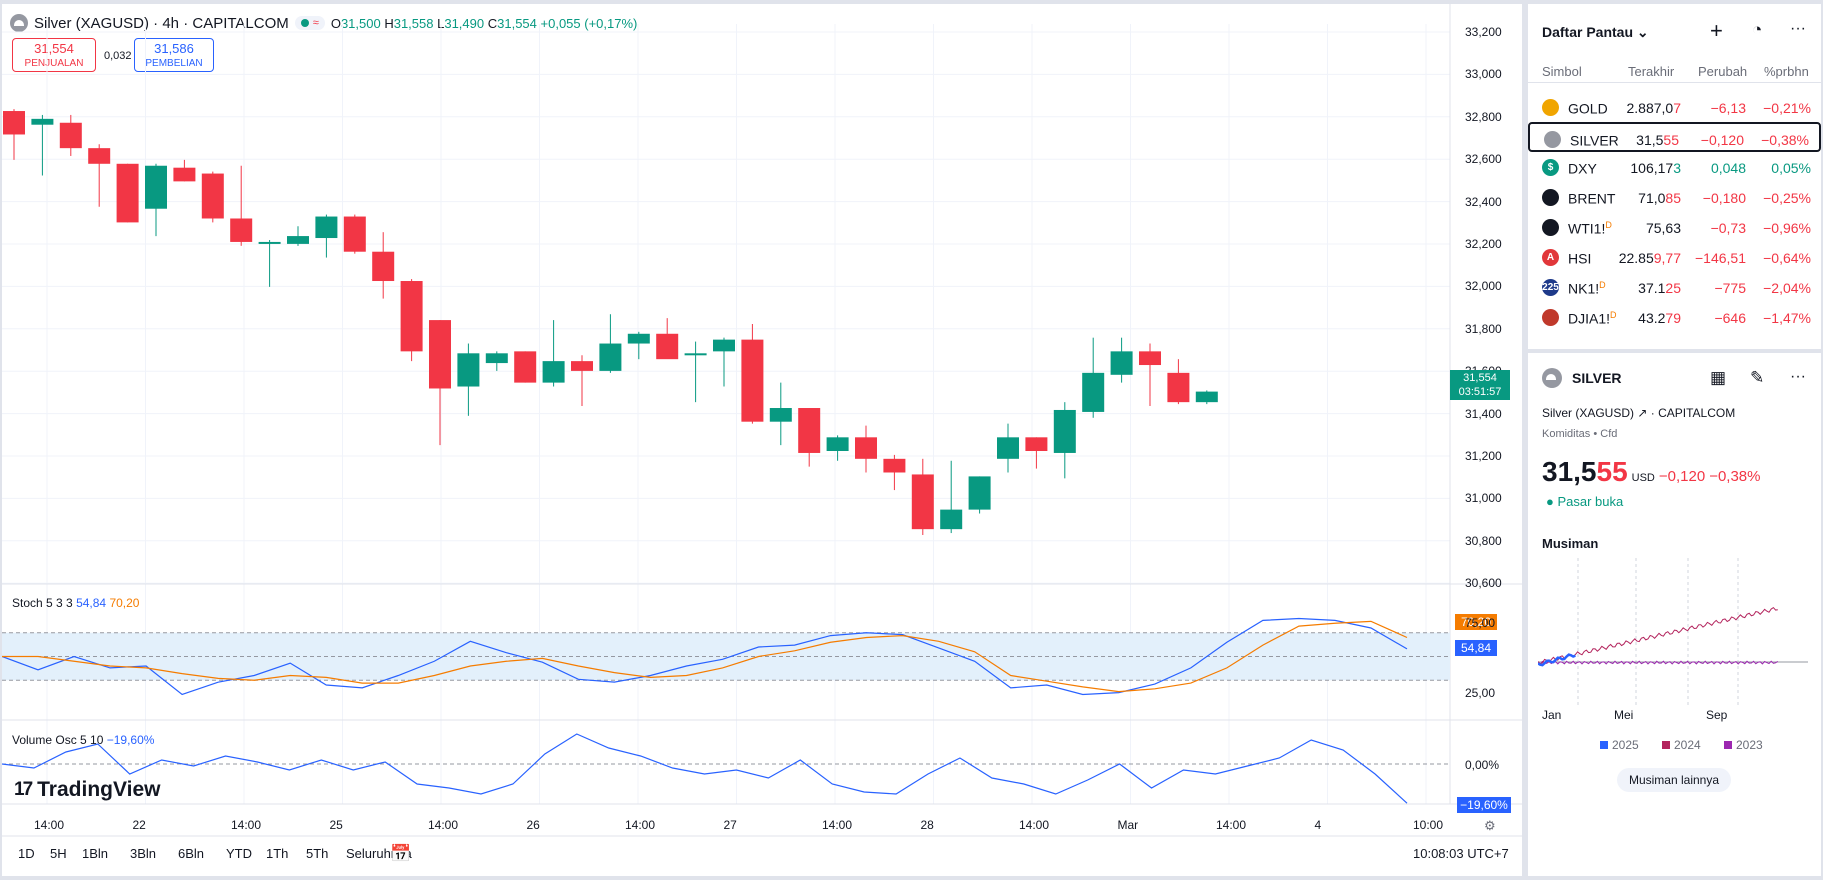 Image resolution: width=1823 pixels, height=880 pixels. I want to click on range-5h: 5H, so click(58, 853).